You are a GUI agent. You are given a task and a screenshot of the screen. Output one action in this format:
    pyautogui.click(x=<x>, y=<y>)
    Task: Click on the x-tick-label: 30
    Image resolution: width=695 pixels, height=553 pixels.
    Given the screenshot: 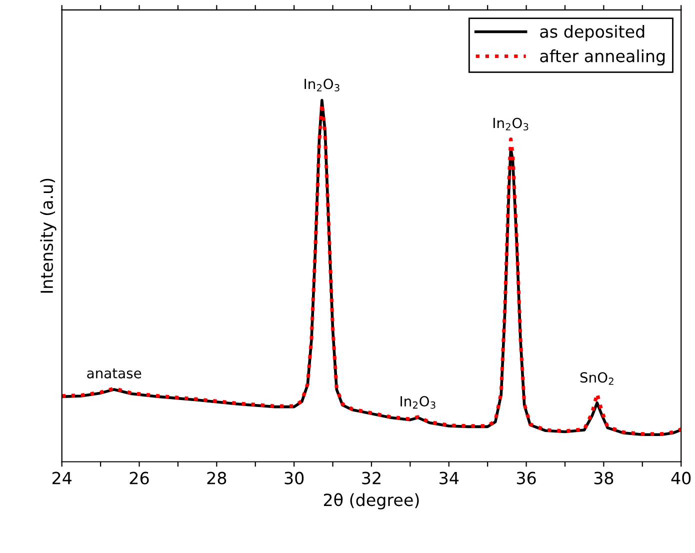 What is the action you would take?
    pyautogui.click(x=294, y=478)
    